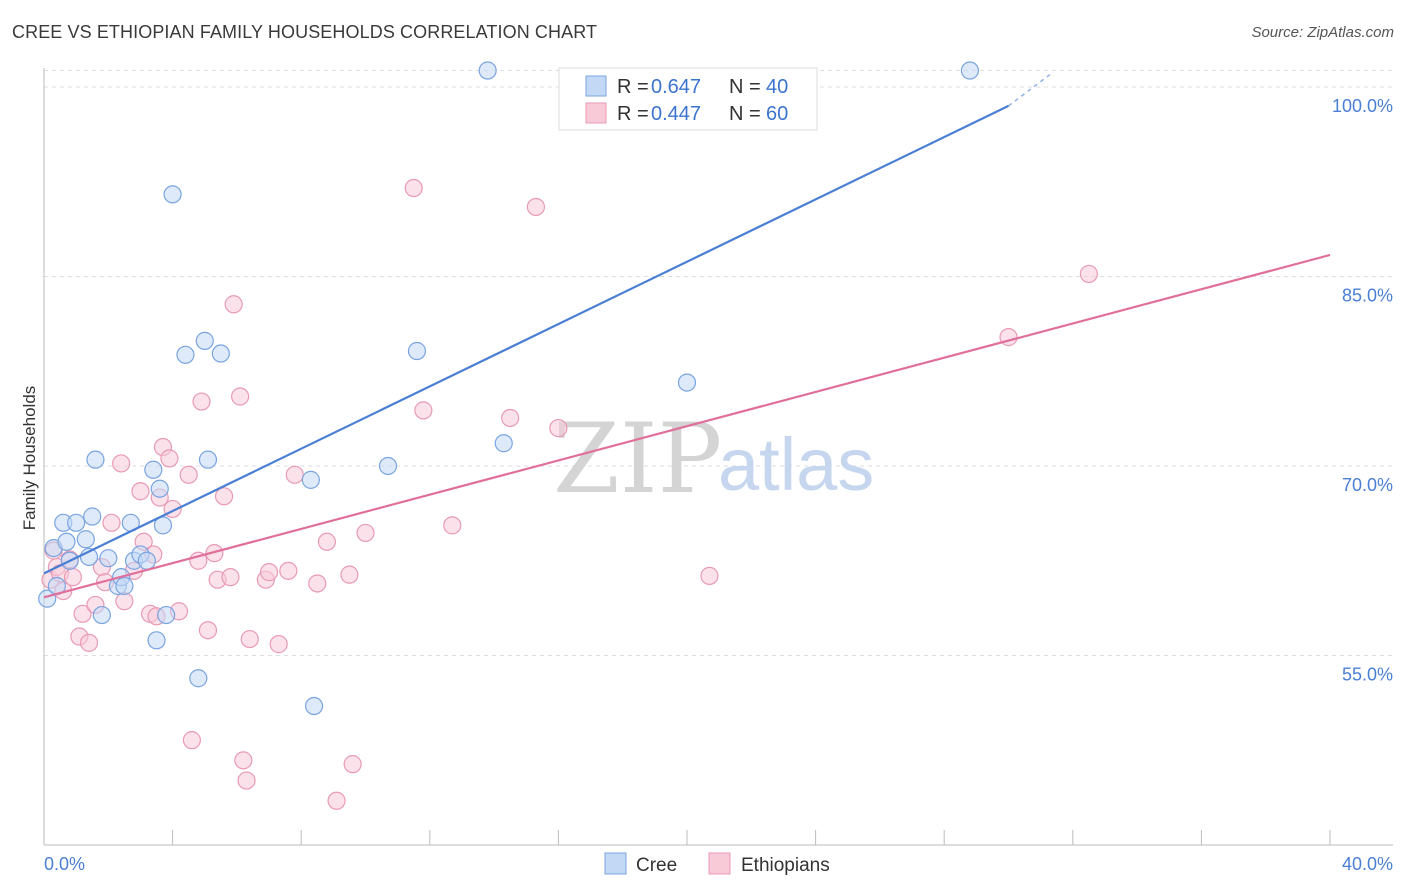  Describe the element at coordinates (688, 99) in the screenshot. I see `correlation-legend: R = 0.647 N = 40 R = 0.447 N = 60` at that location.